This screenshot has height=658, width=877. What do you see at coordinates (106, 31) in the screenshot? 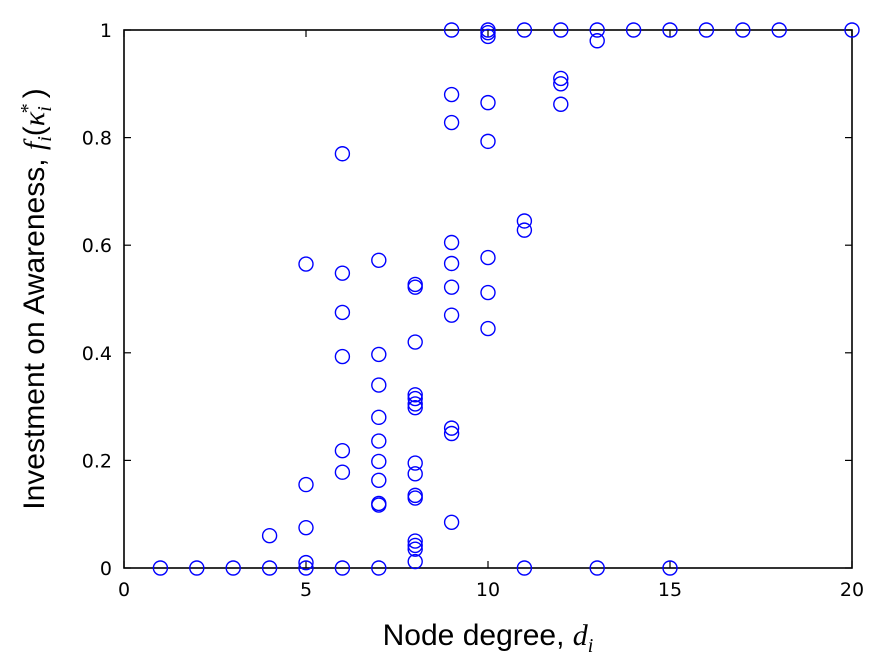
I see `y-tick-label: 1` at bounding box center [106, 31].